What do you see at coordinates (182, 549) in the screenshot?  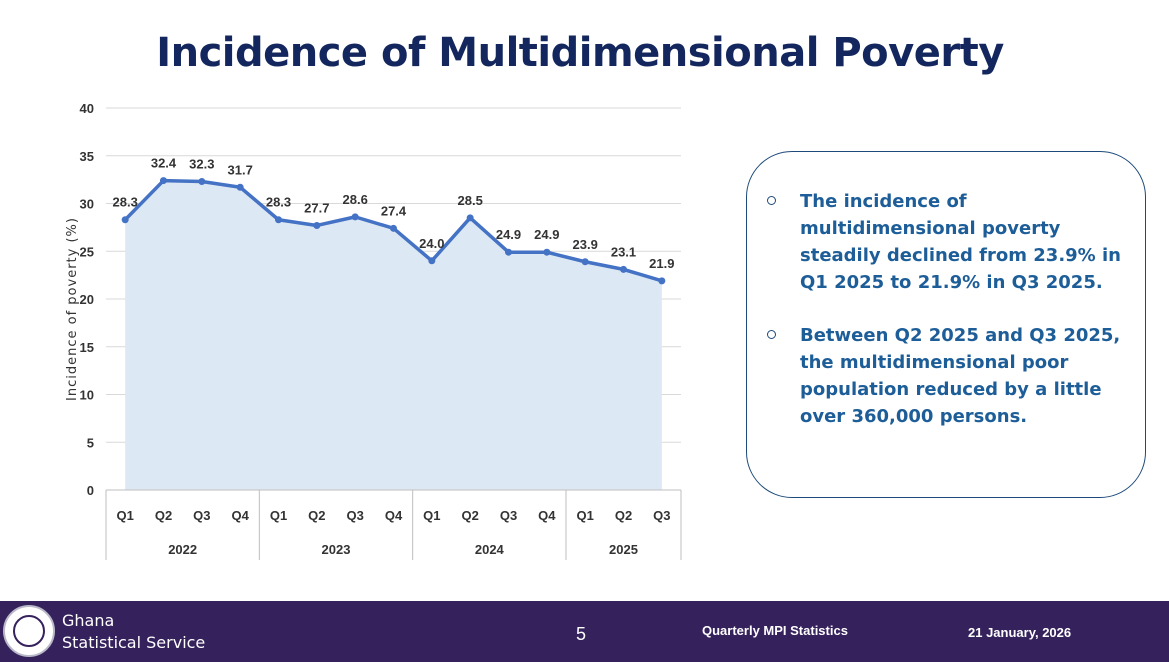 I see `year-group-label: 2022` at bounding box center [182, 549].